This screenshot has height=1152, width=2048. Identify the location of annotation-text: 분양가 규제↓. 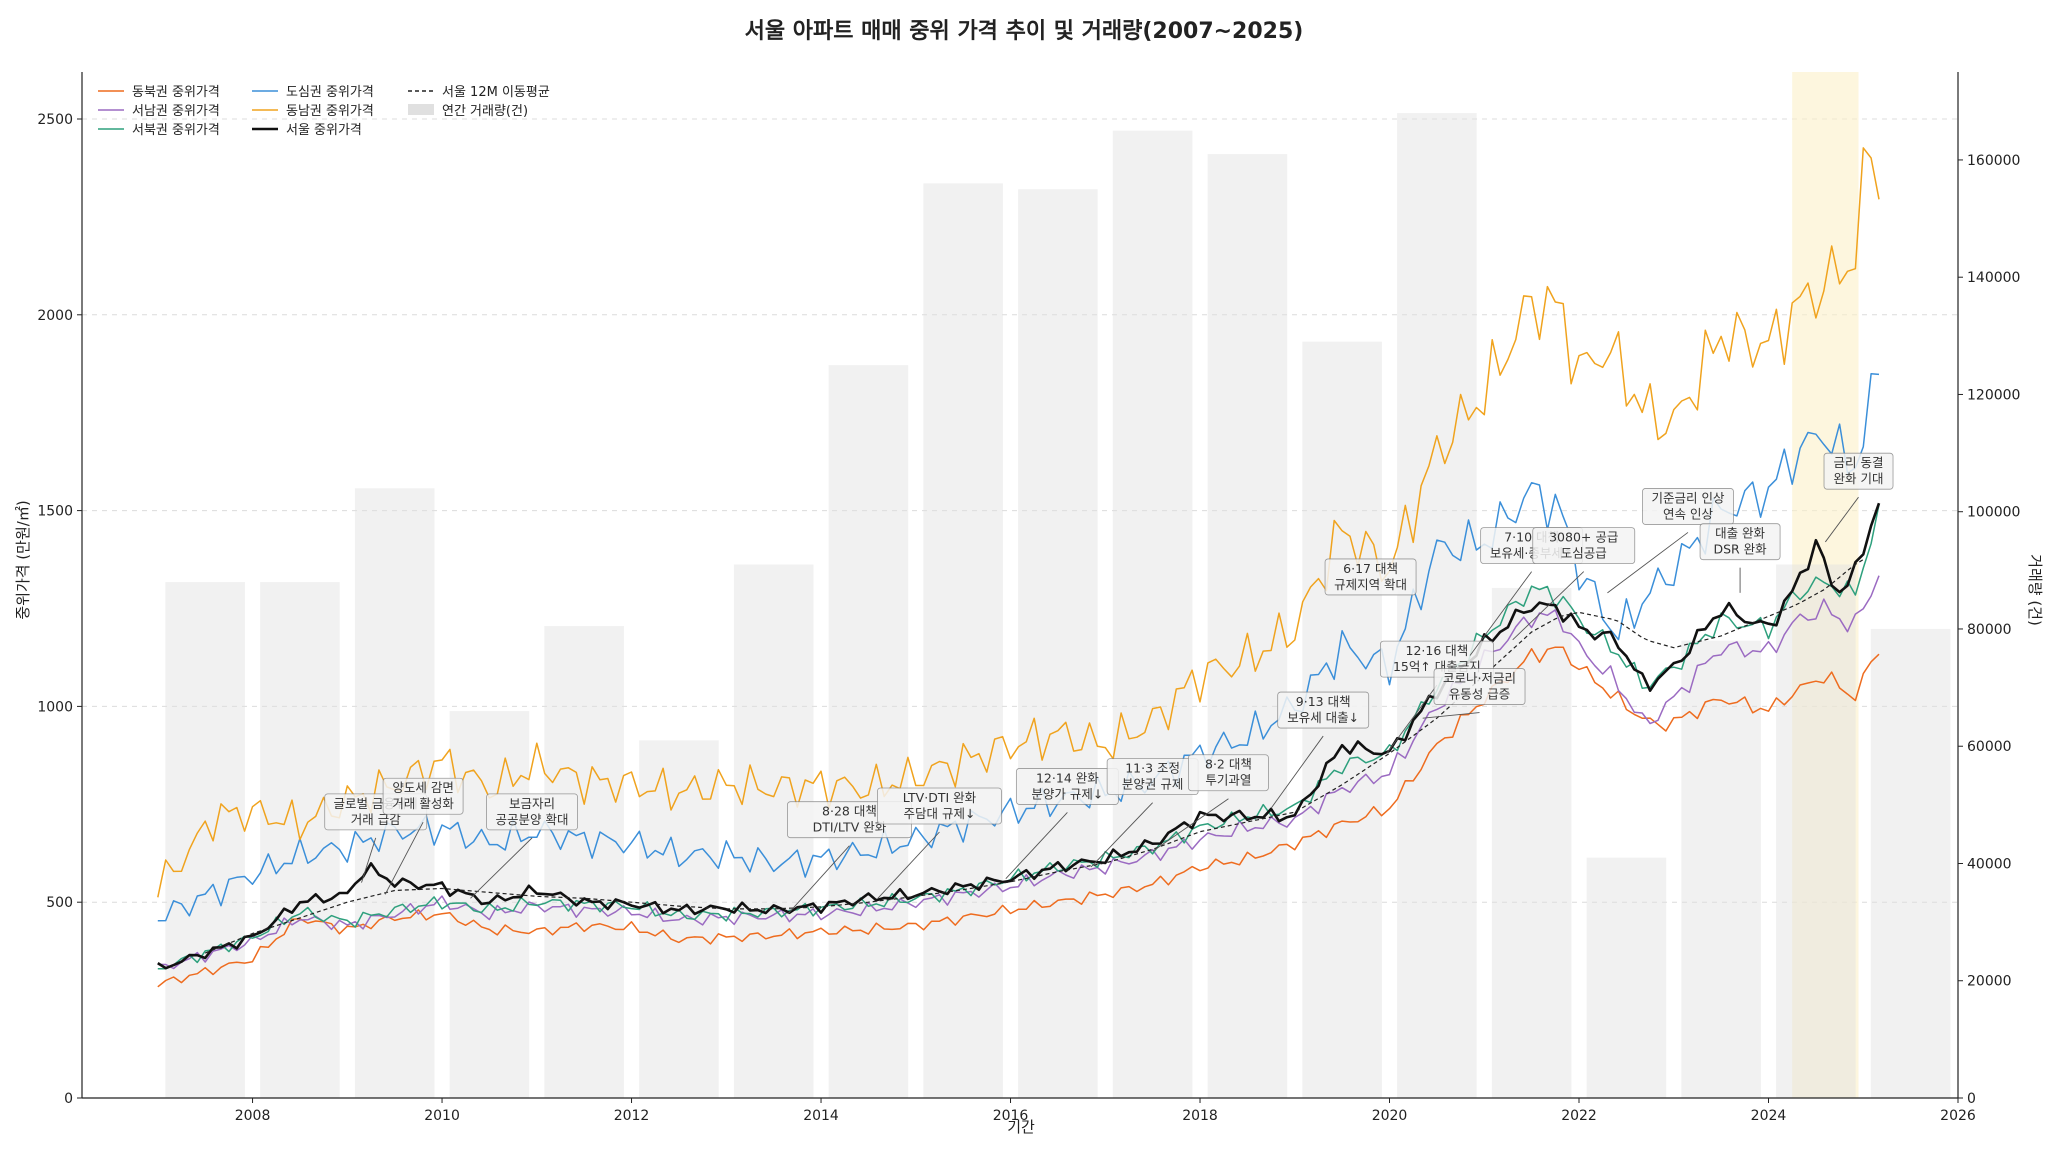
(1067, 793).